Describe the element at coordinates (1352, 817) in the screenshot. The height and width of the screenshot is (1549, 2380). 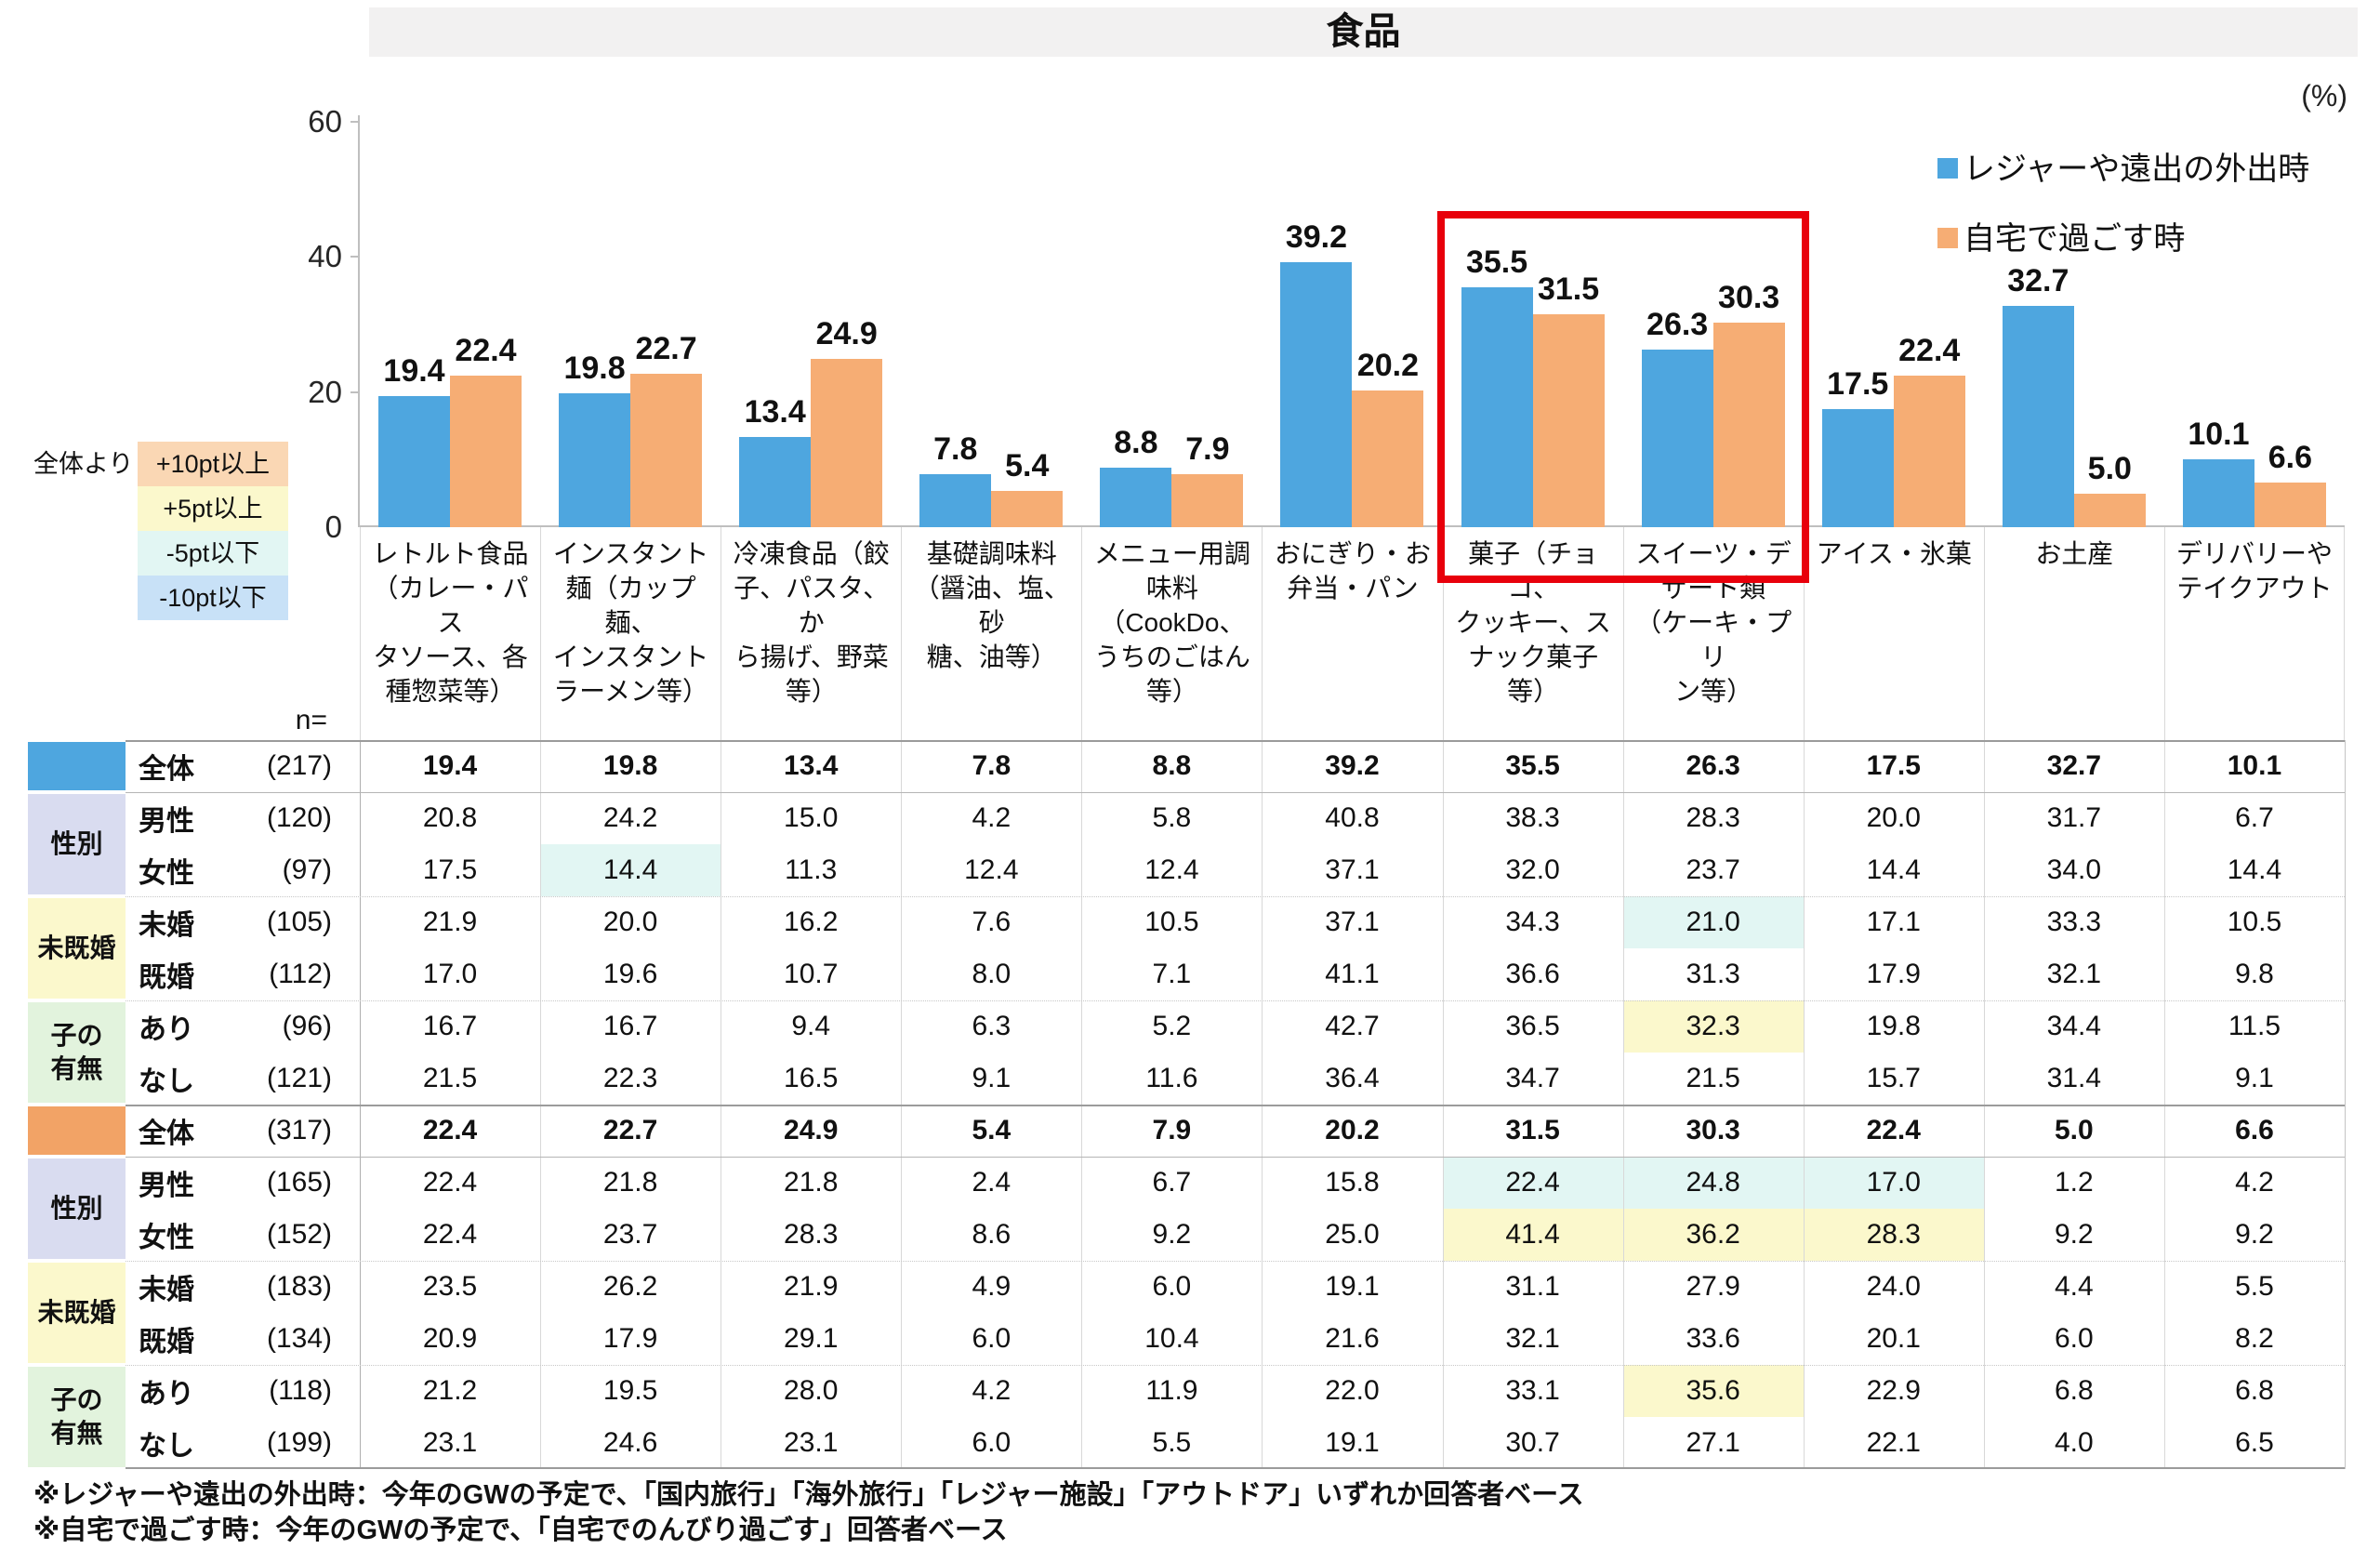
I see `data-cell: 40.8` at that location.